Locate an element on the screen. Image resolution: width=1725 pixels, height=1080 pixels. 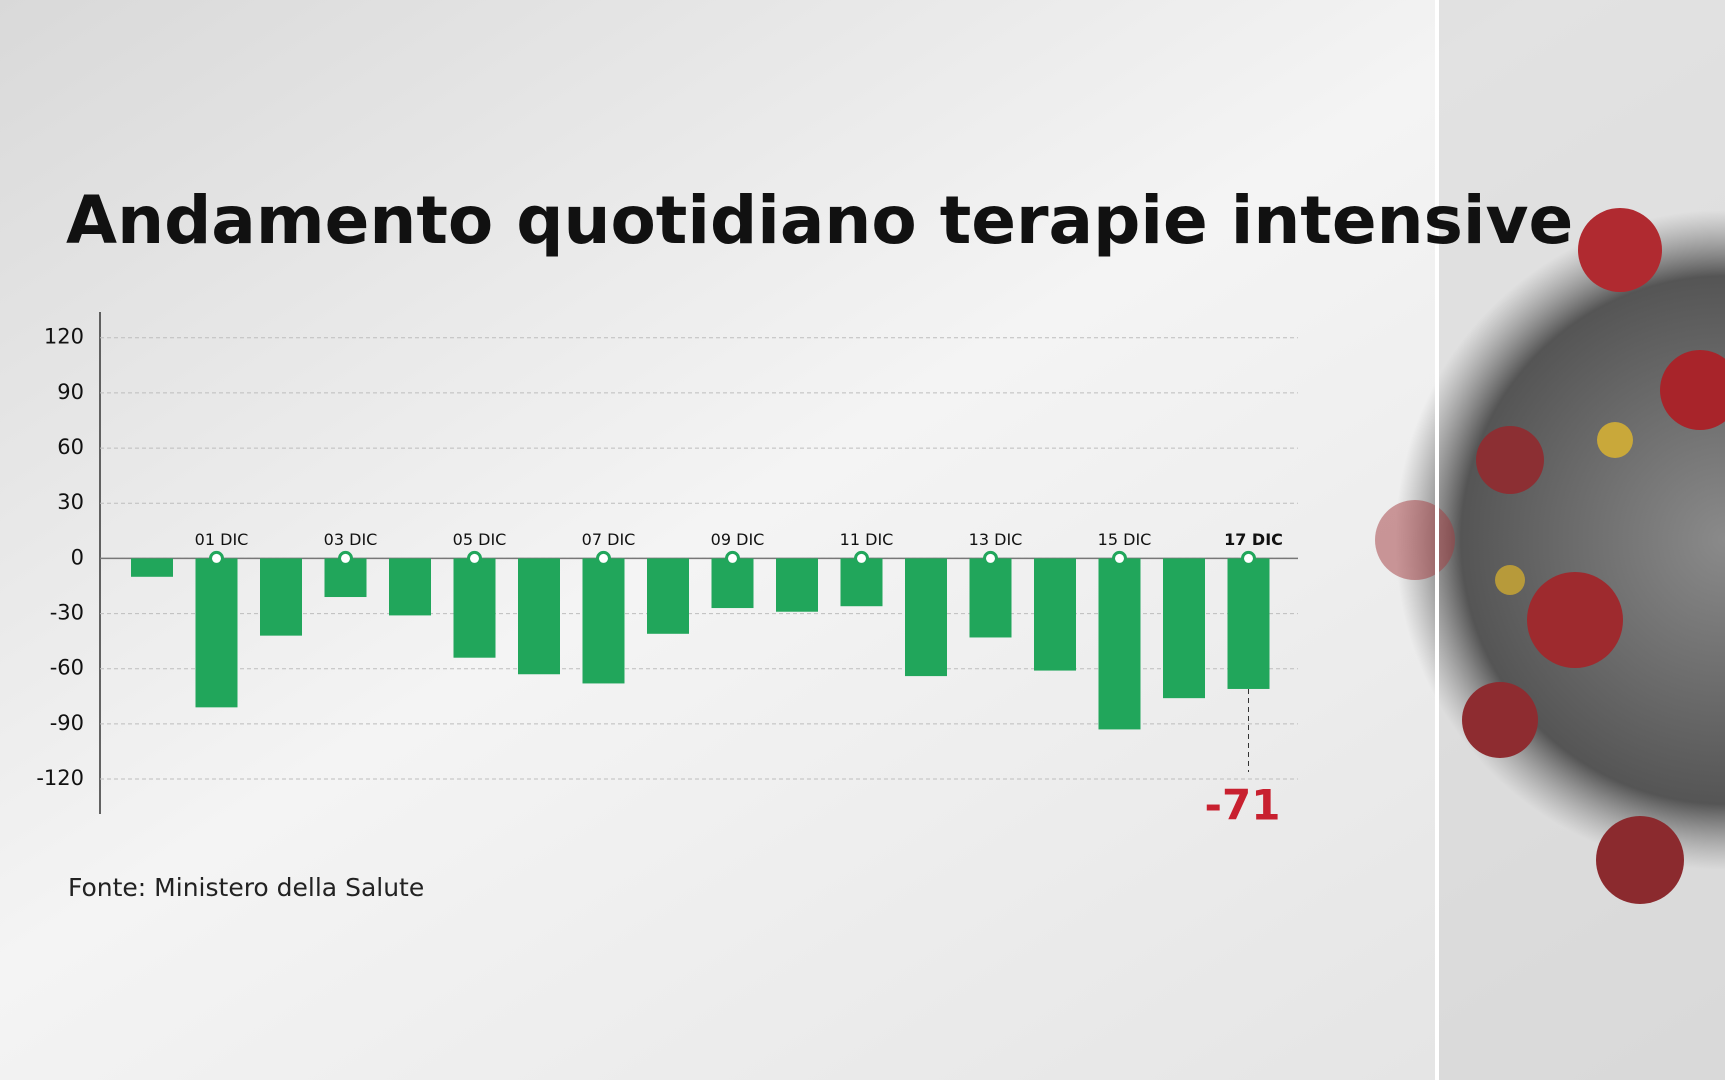
y-tick-label: 60 is located at coordinates (70, 447).